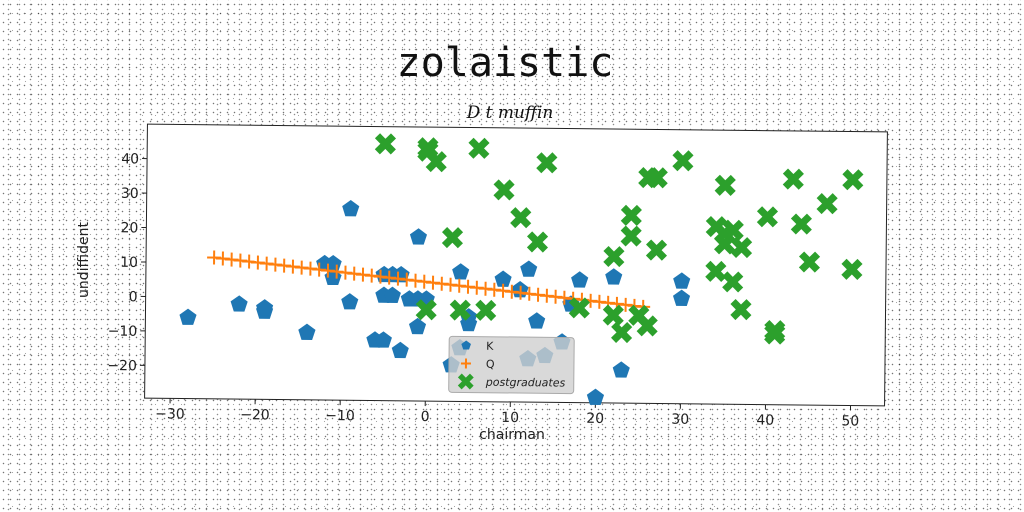 Image resolution: width=1024 pixels, height=512 pixels. I want to click on x-tick-label: 50, so click(850, 421).